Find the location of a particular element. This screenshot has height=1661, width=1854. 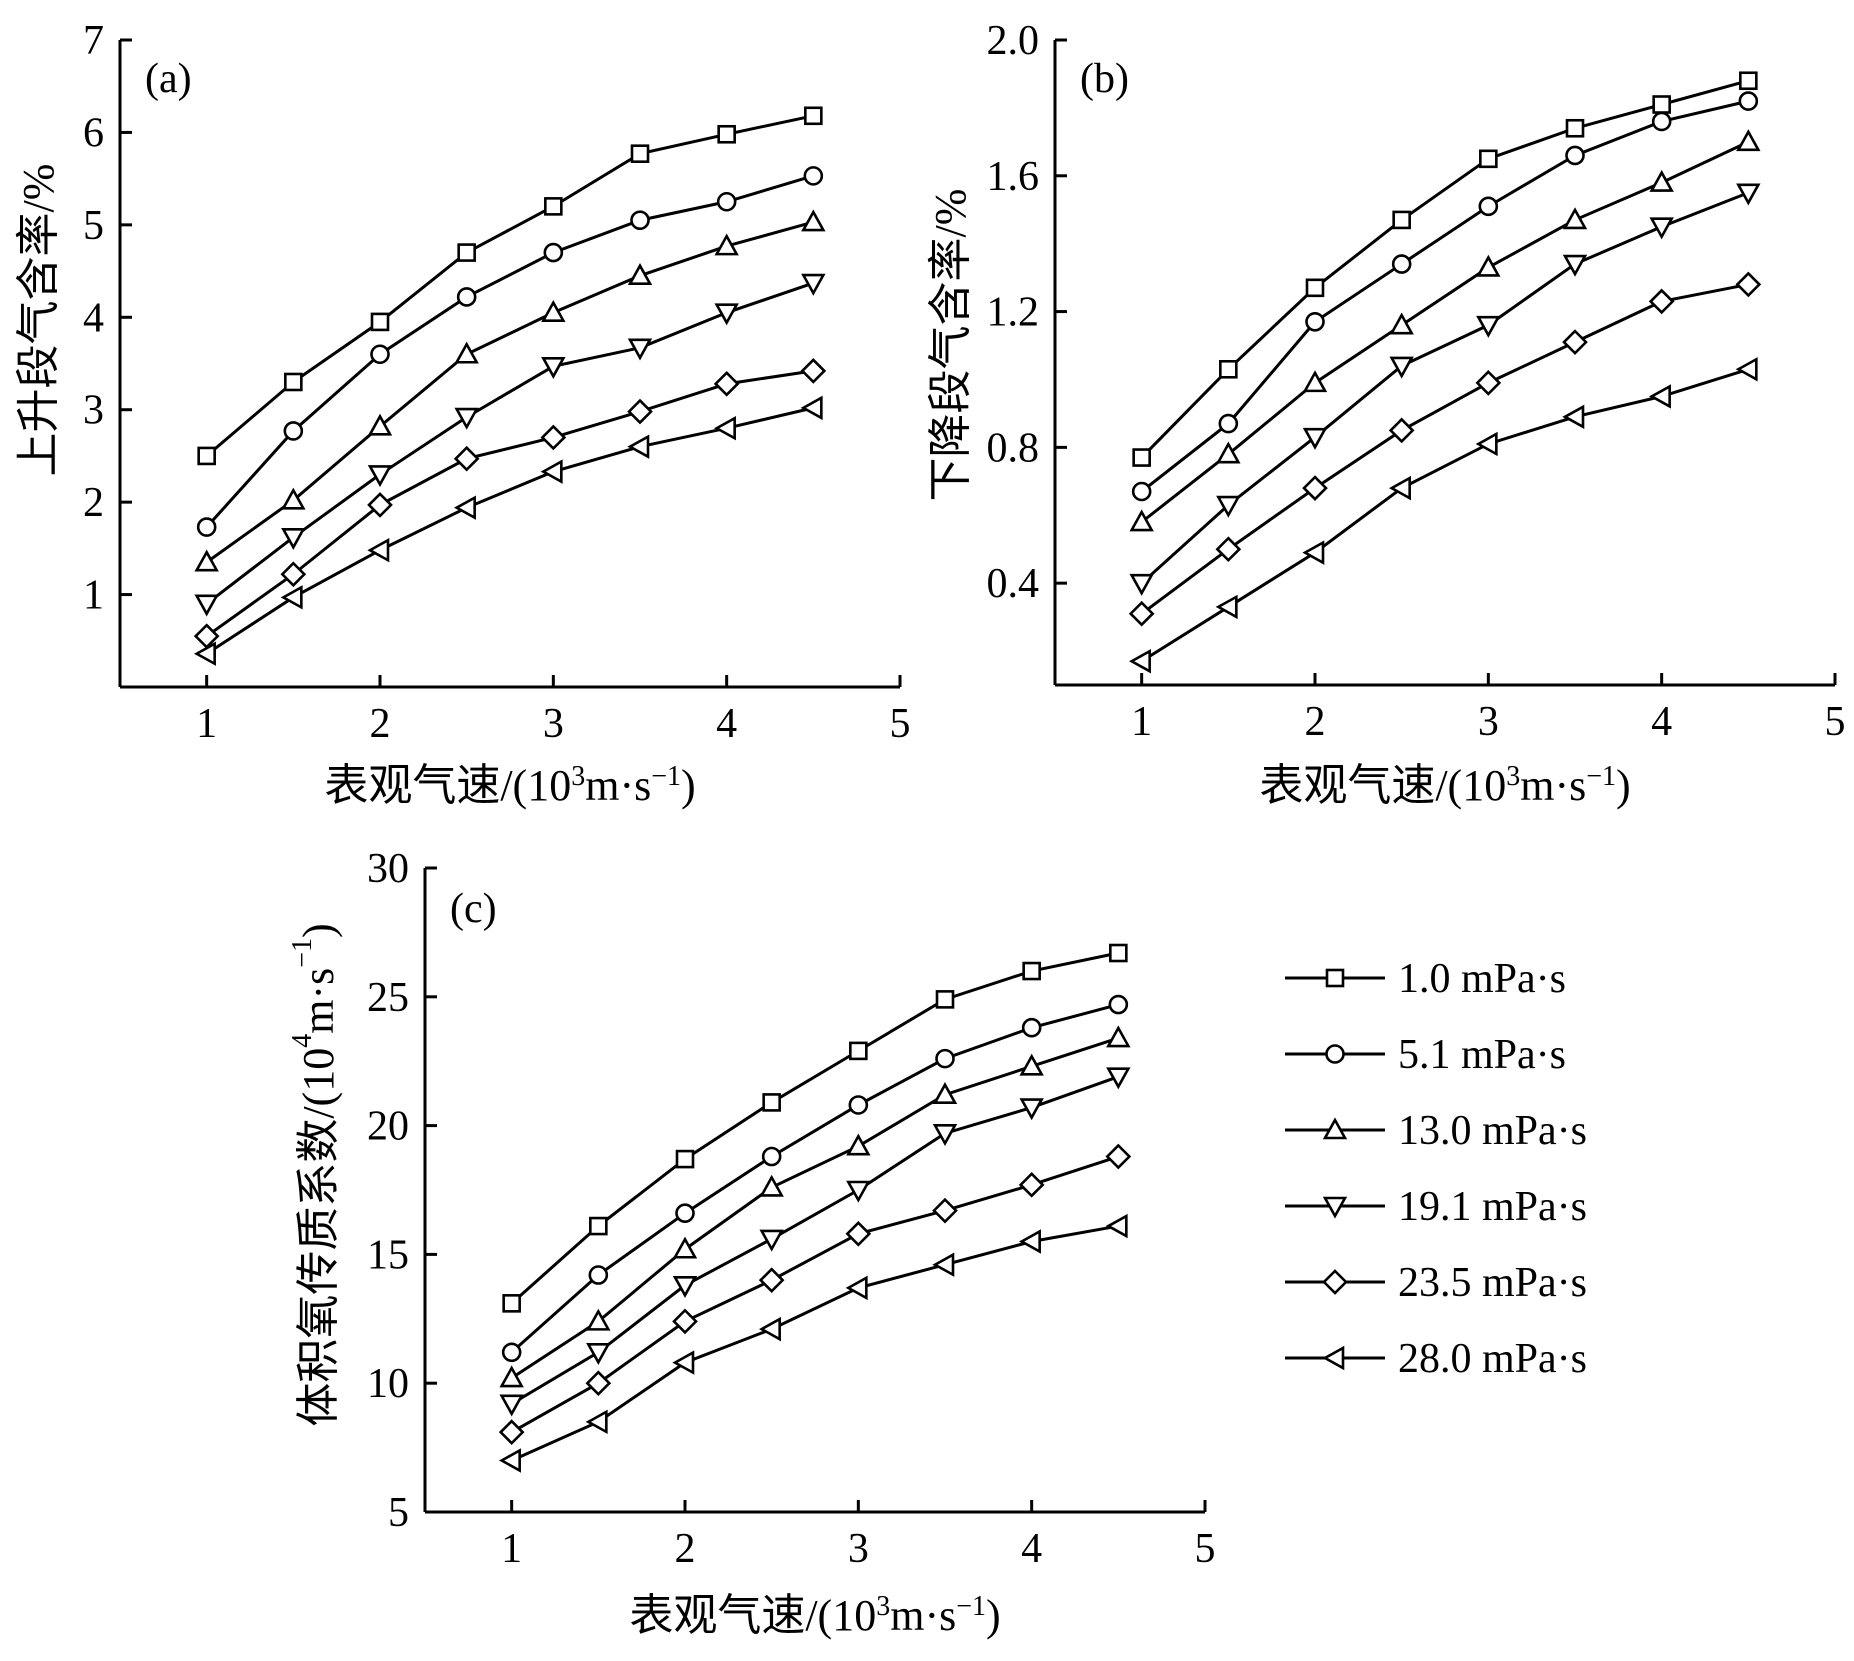

series-19-1-mpa-s is located at coordinates (815, 1242).